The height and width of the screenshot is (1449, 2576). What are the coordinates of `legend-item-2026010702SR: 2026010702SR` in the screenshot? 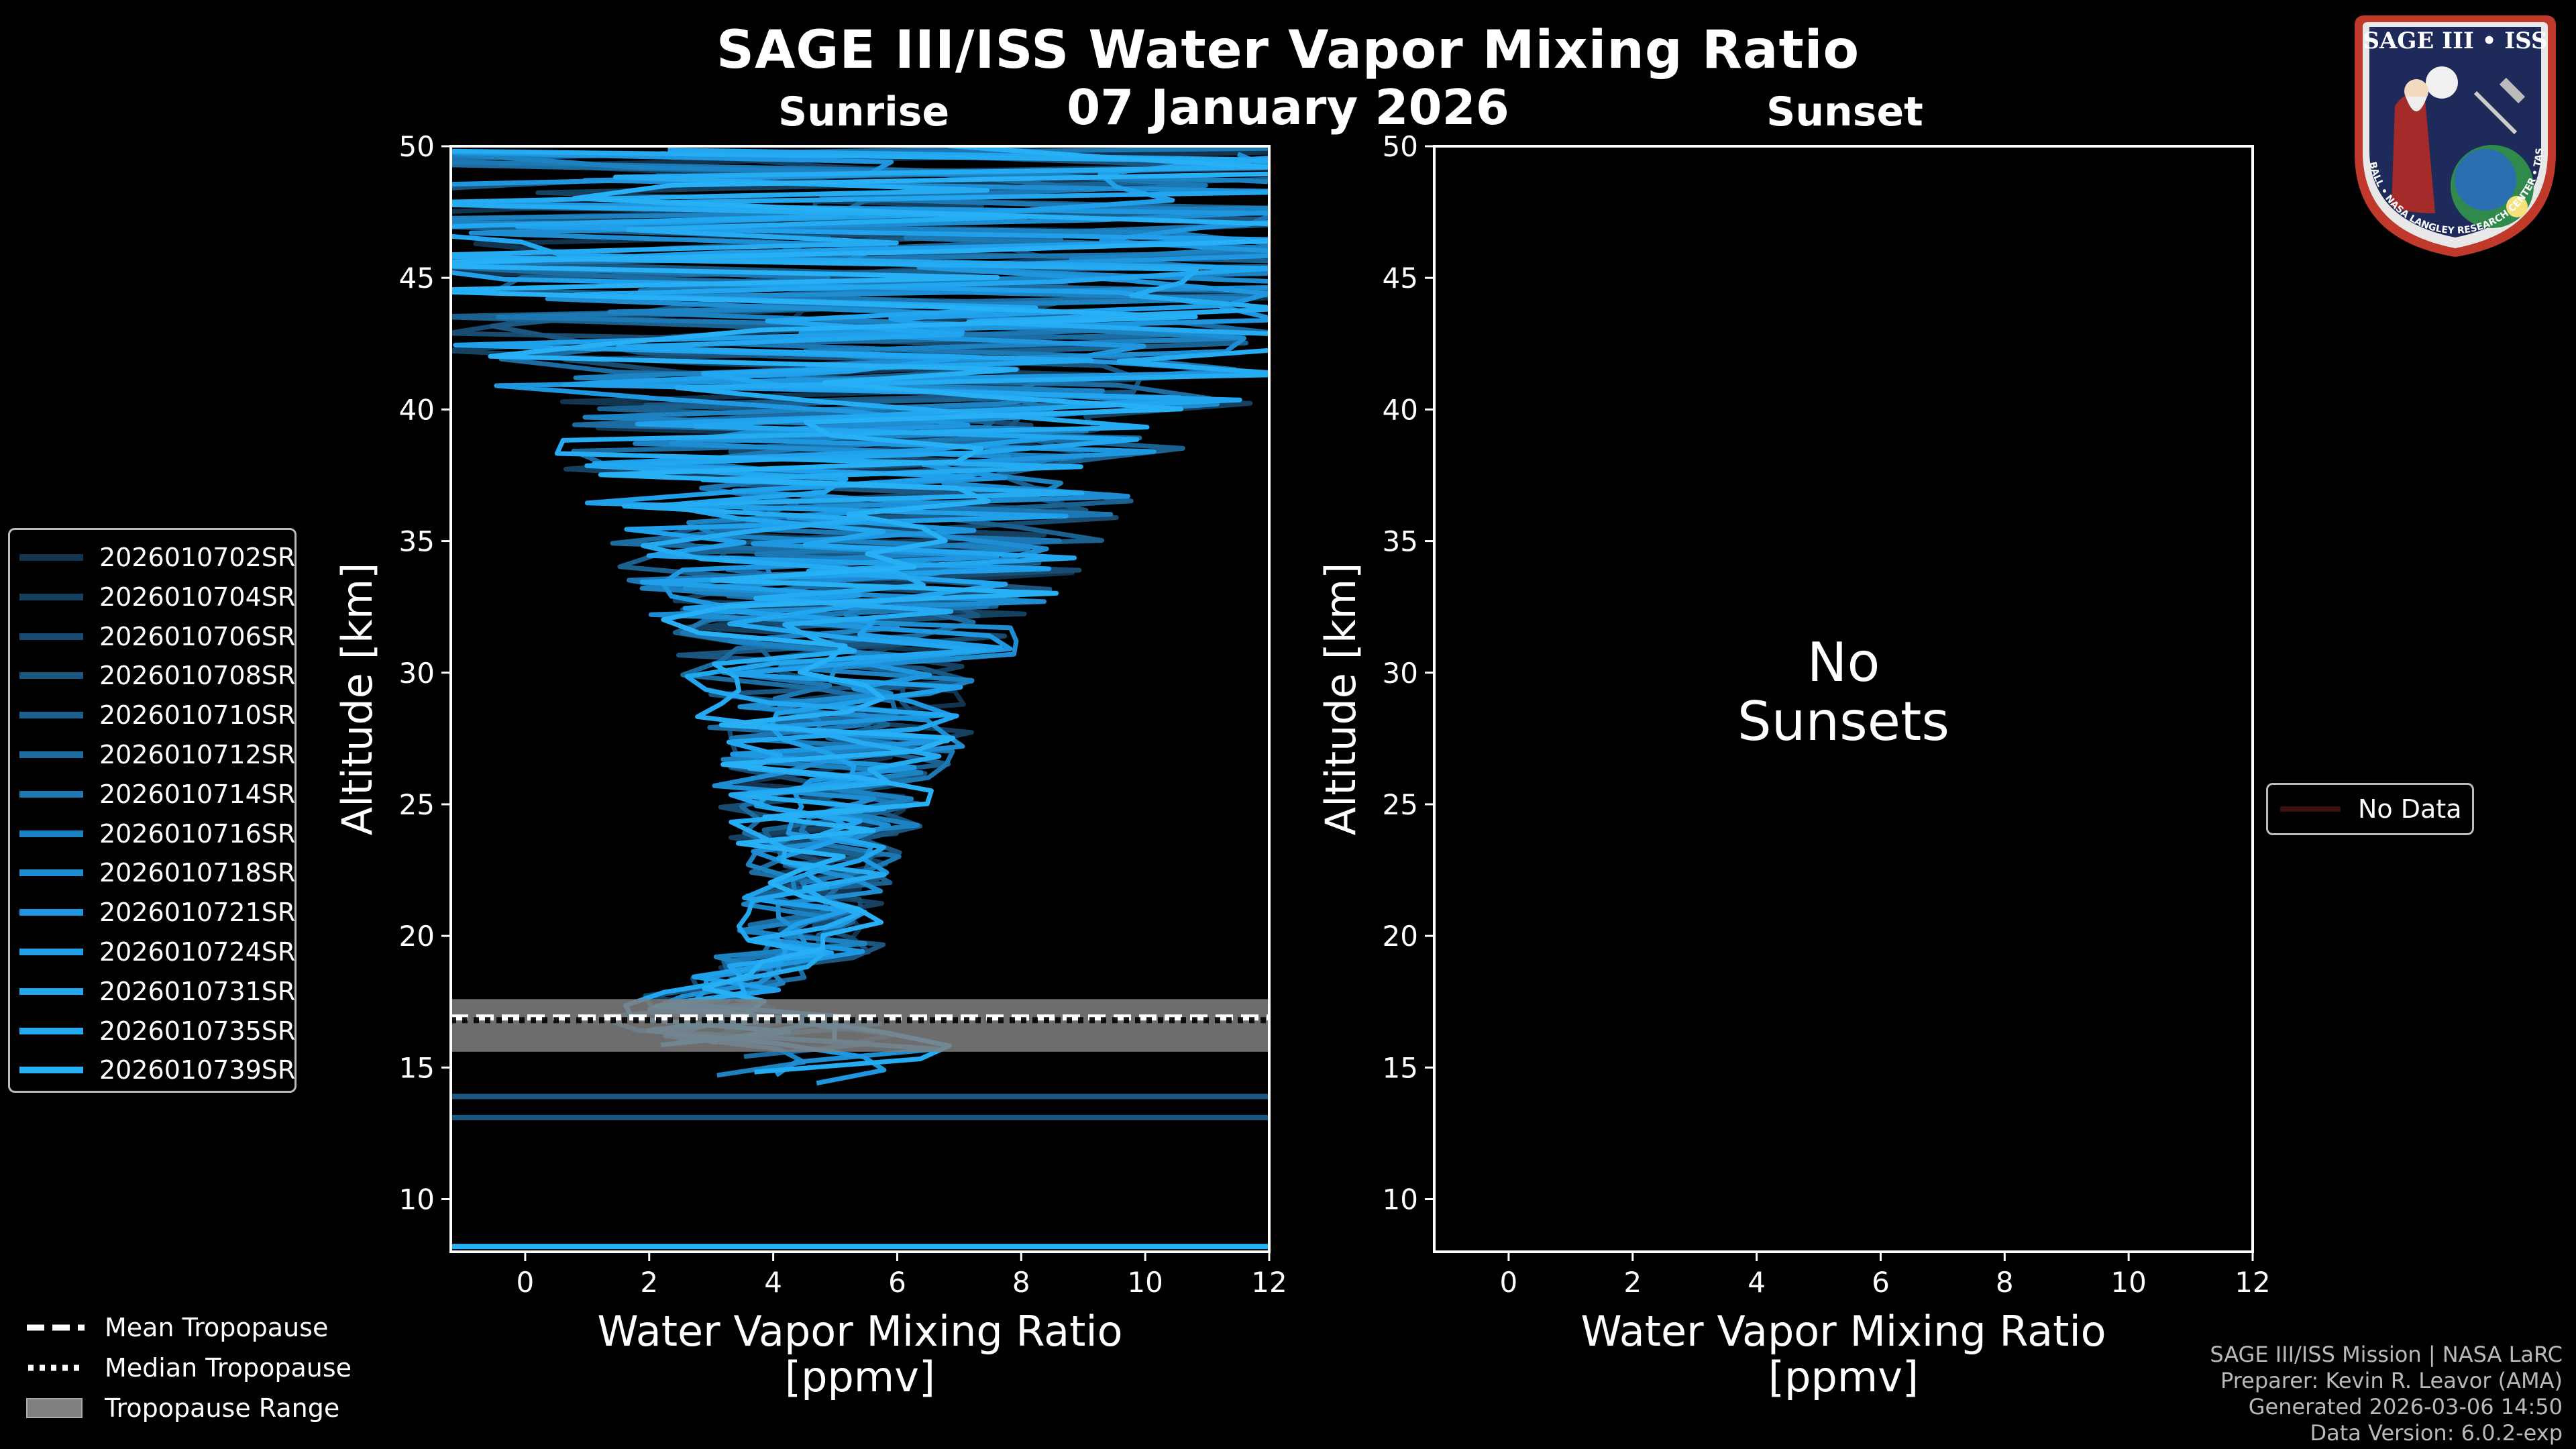 It's located at (152, 557).